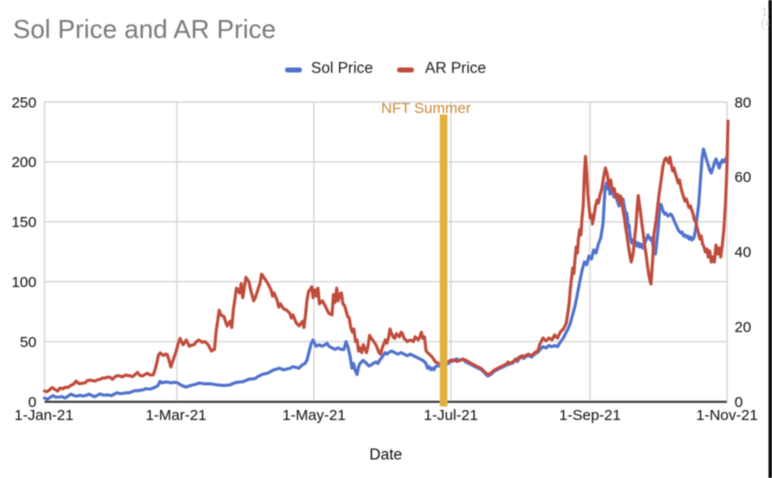 The width and height of the screenshot is (772, 478). Describe the element at coordinates (766, 23) in the screenshot. I see `svg-text: (4` at that location.